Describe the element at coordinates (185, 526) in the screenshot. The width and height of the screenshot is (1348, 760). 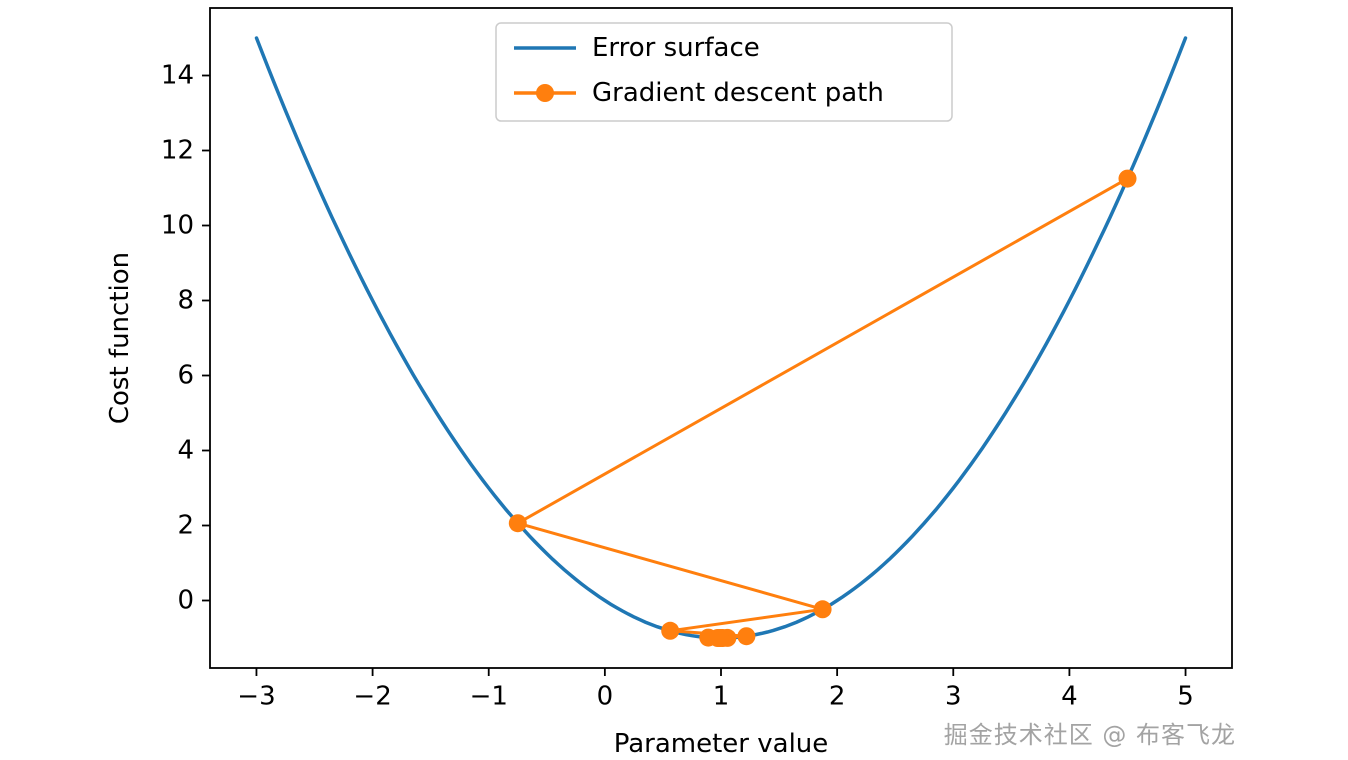
I see `y-tick-label: 2` at that location.